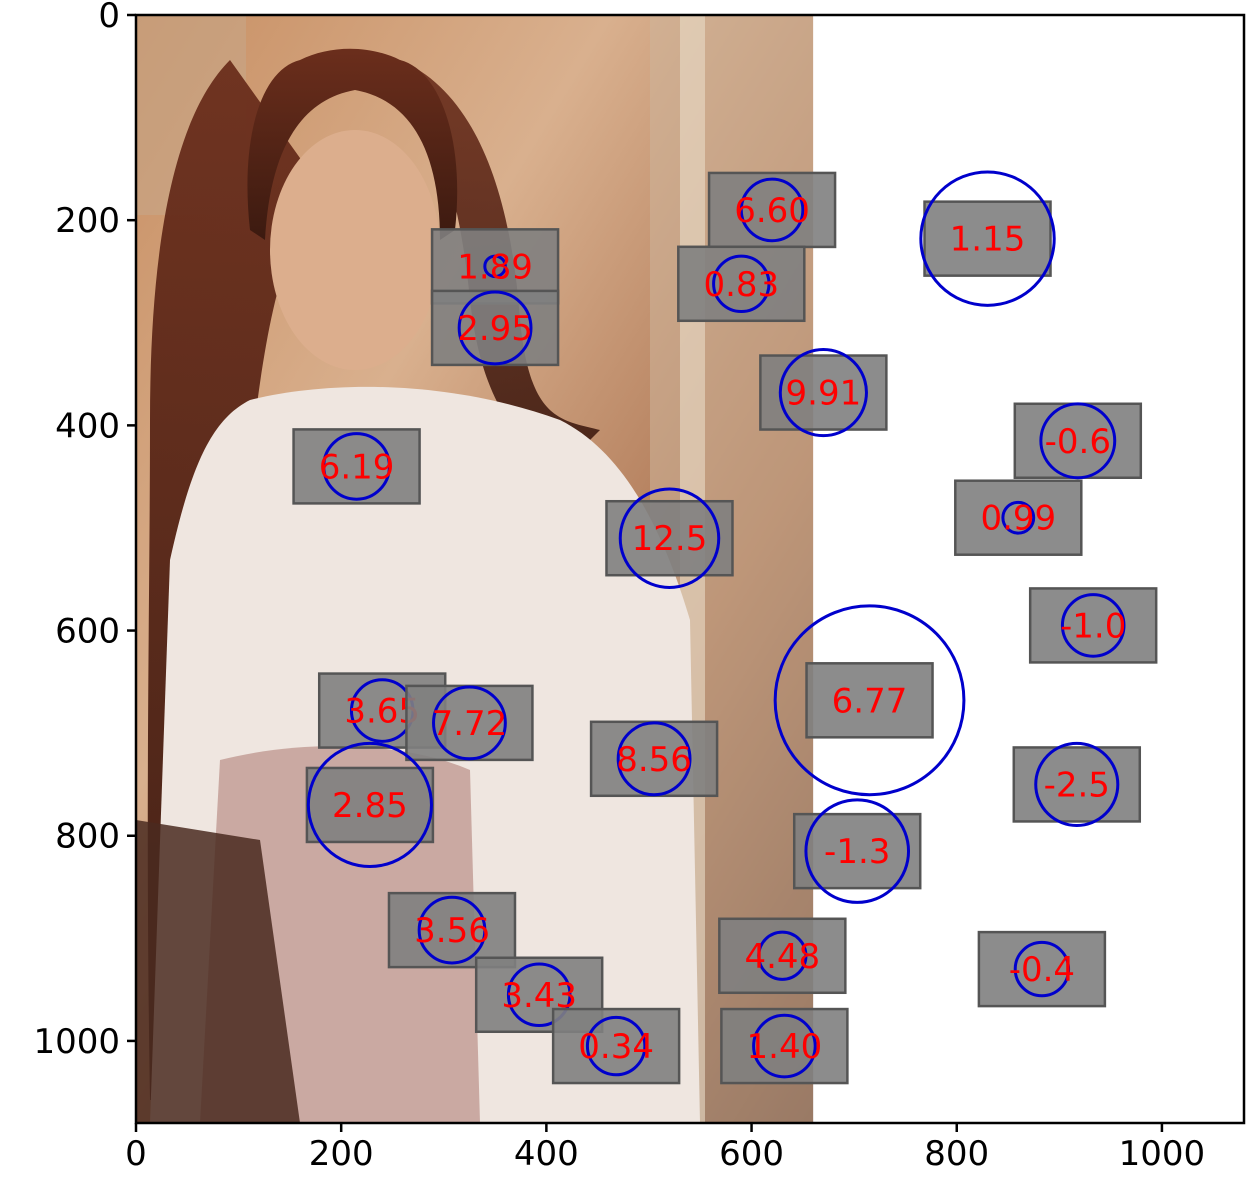  What do you see at coordinates (87, 426) in the screenshot?
I see `y-tick-label: 400` at bounding box center [87, 426].